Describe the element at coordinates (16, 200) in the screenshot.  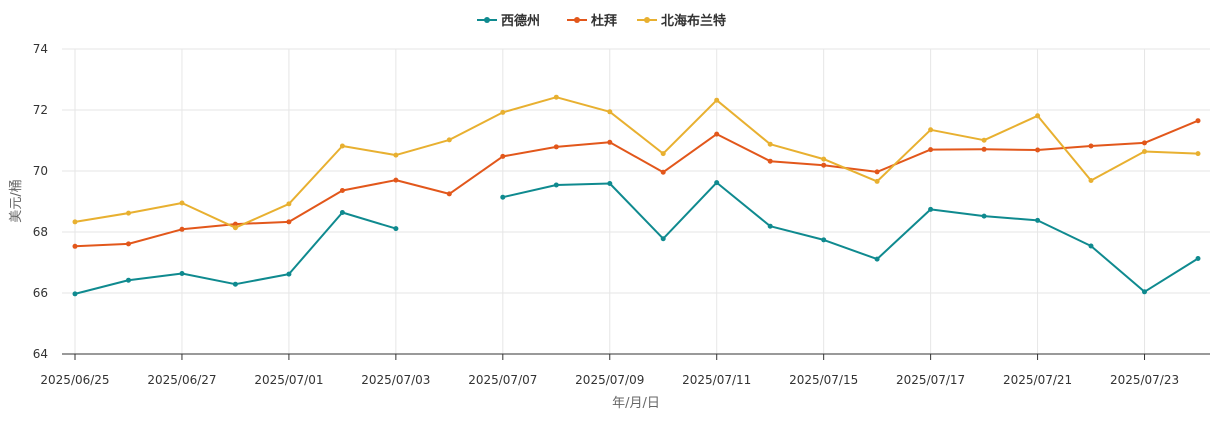
I see `y-axis-title: 美元/桶` at that location.